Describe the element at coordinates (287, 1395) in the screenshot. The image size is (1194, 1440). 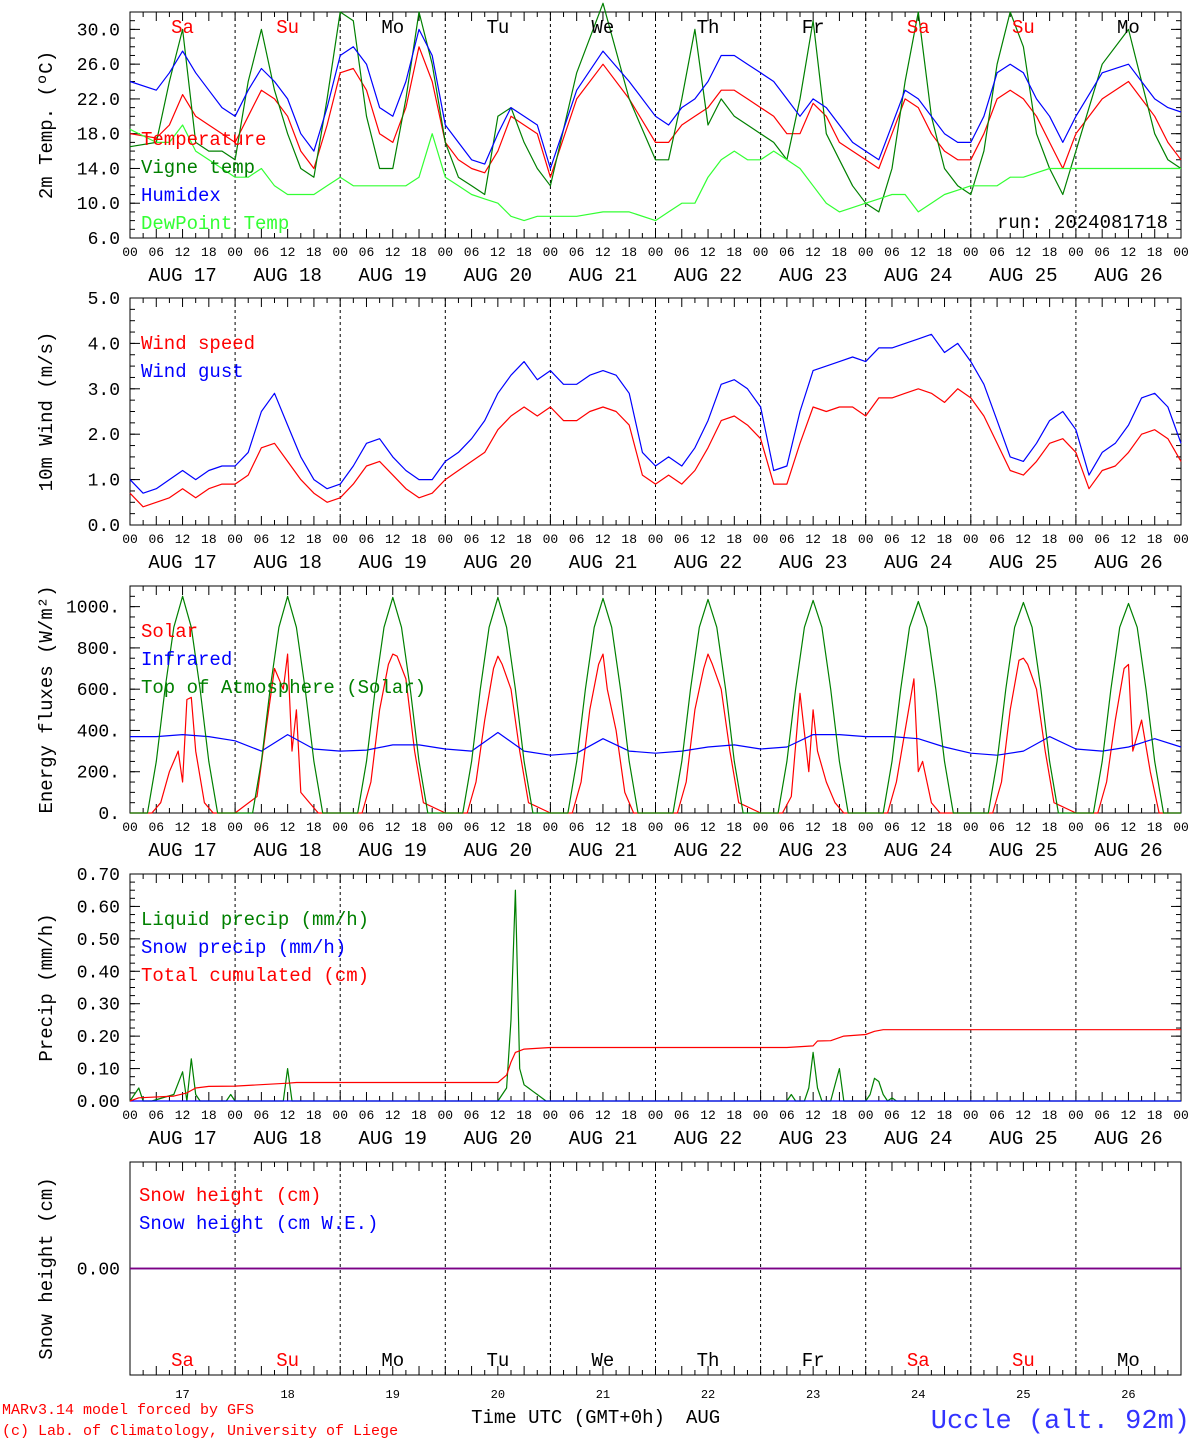
I see `day-number-label: 18` at that location.